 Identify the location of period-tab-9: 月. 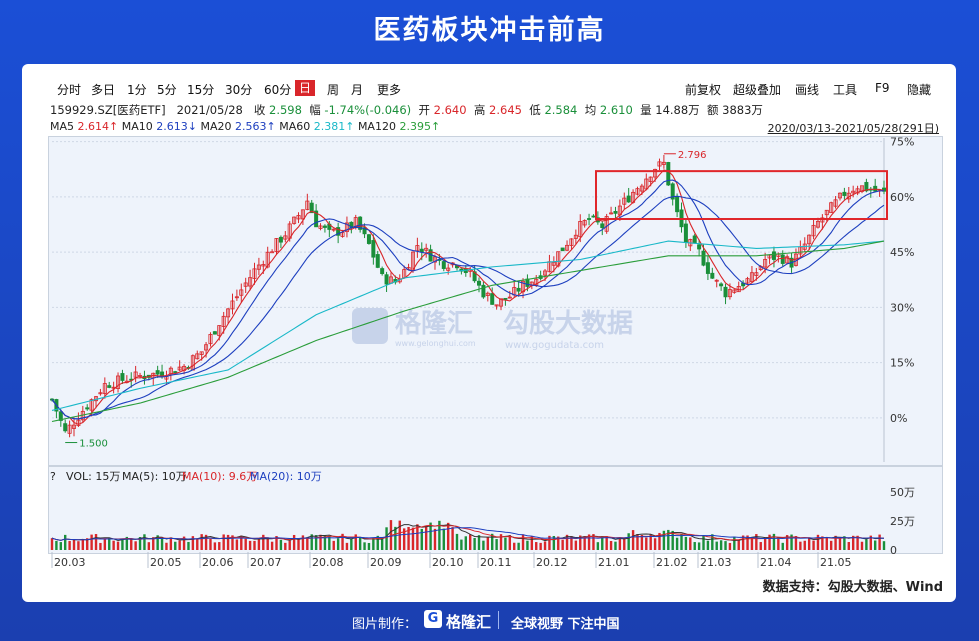
(357, 90).